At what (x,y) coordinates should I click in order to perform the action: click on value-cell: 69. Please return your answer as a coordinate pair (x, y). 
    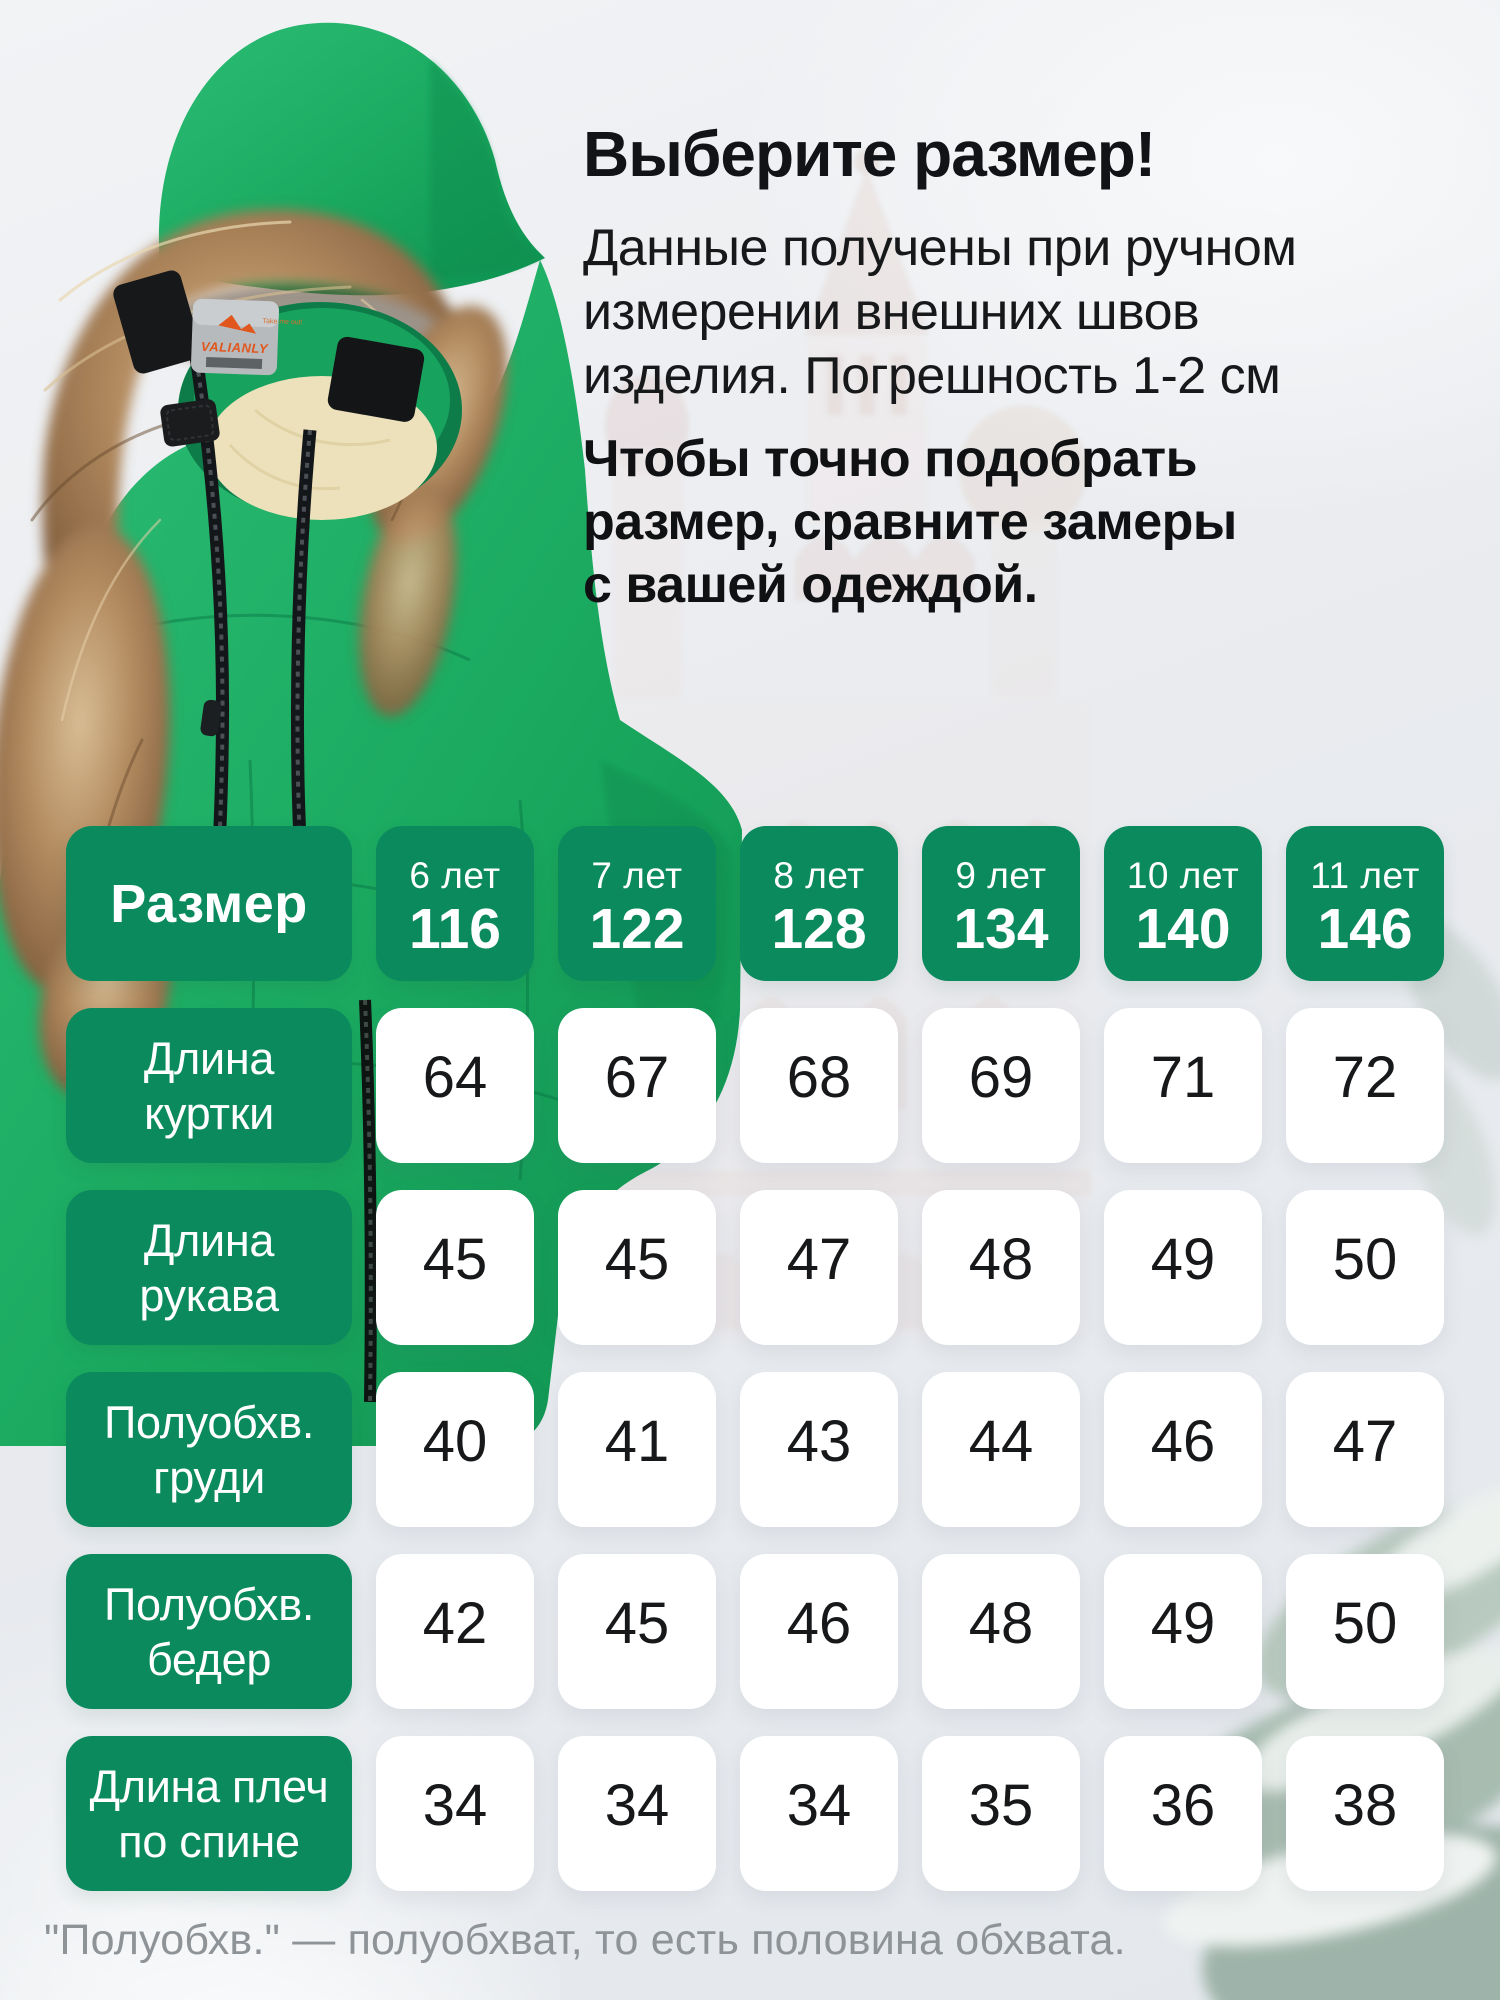
    Looking at the image, I should click on (1001, 1085).